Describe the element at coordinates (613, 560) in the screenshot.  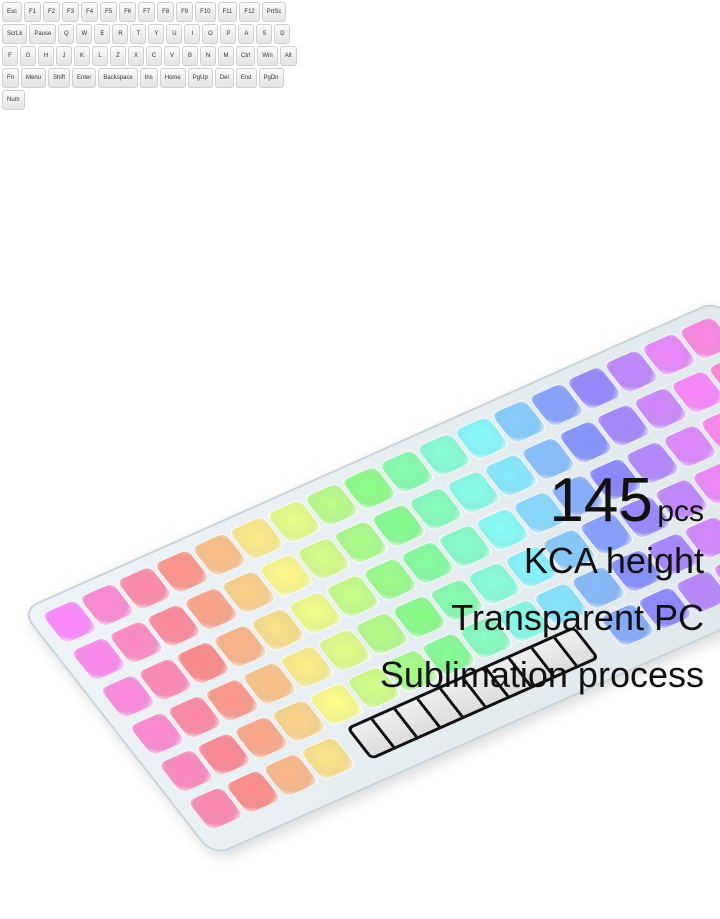
I see `feature-height: KCA height` at that location.